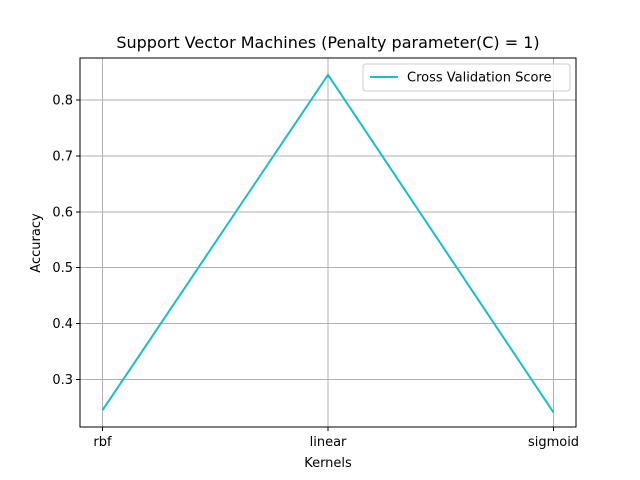 The width and height of the screenshot is (640, 480). What do you see at coordinates (479, 78) in the screenshot?
I see `legend-label-cross-validation-score: Cross Validation Score` at bounding box center [479, 78].